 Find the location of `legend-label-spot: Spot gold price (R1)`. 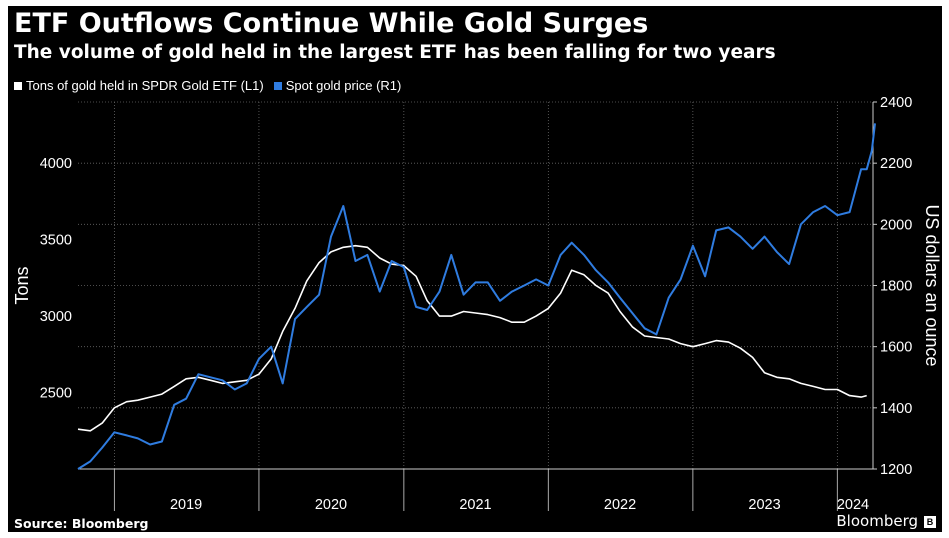

legend-label-spot: Spot gold price (R1) is located at coordinates (343, 85).